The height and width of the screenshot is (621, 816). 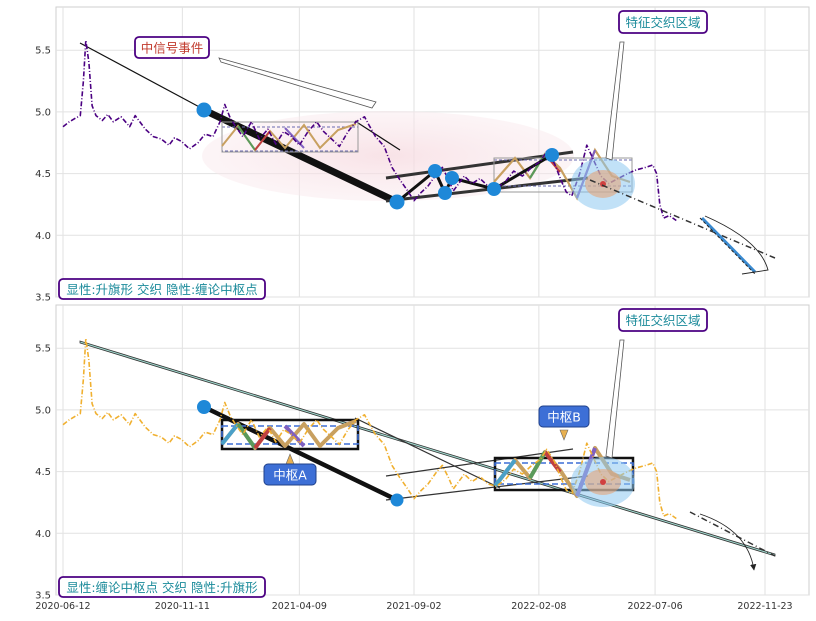 I want to click on bottom-feature-label: 特征交织区域, so click(x=662, y=320).